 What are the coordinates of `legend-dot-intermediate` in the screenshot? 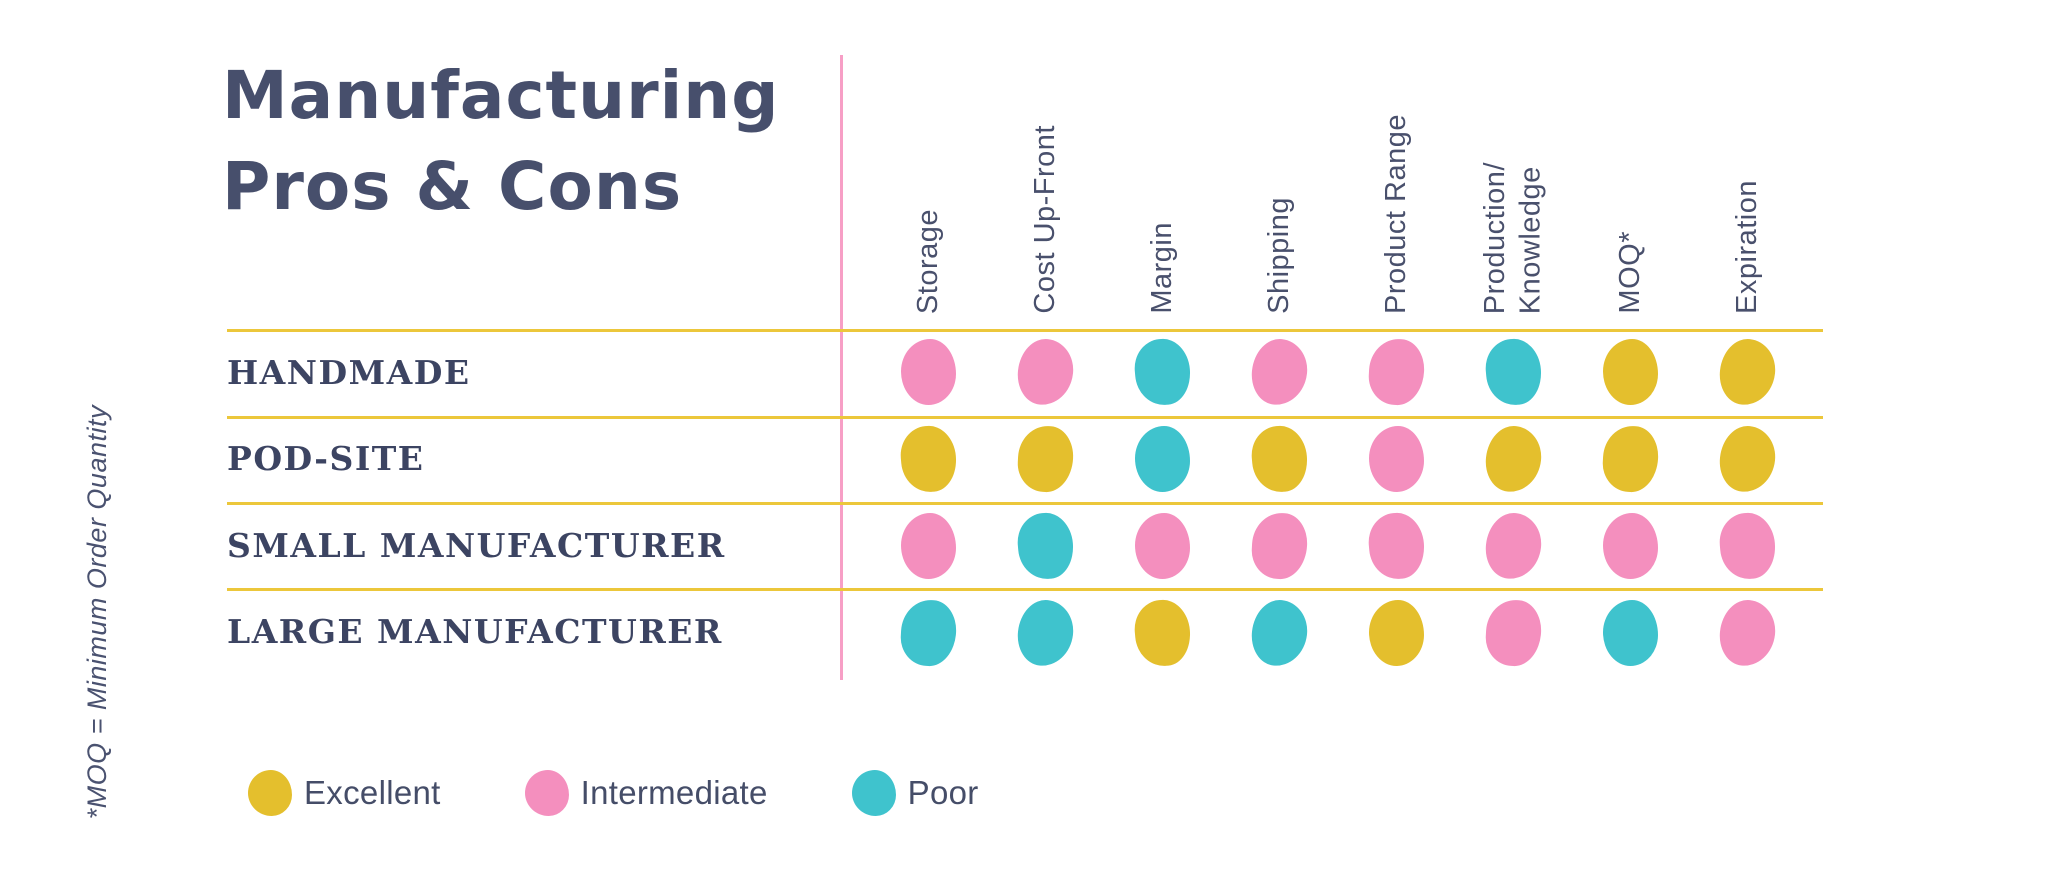 It's located at (546, 793).